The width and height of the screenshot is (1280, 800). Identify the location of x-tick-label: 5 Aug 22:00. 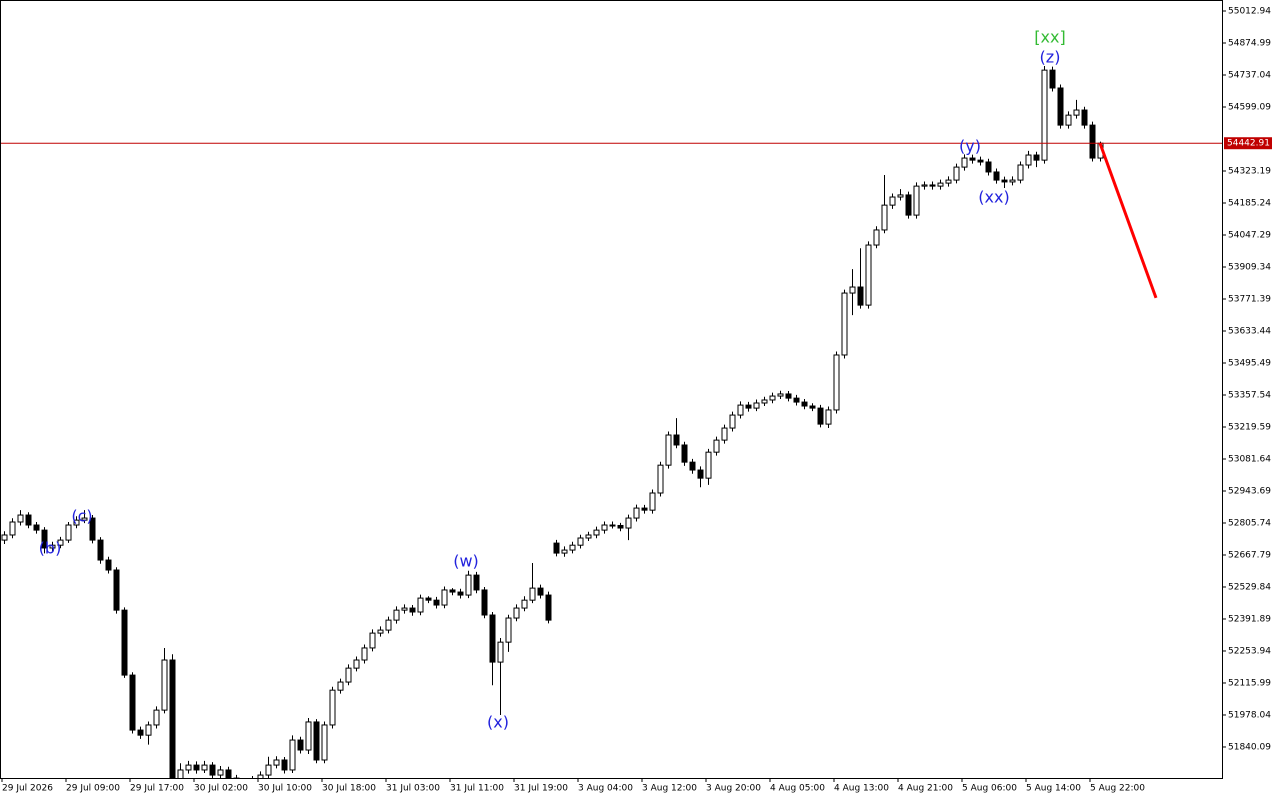
(1117, 789).